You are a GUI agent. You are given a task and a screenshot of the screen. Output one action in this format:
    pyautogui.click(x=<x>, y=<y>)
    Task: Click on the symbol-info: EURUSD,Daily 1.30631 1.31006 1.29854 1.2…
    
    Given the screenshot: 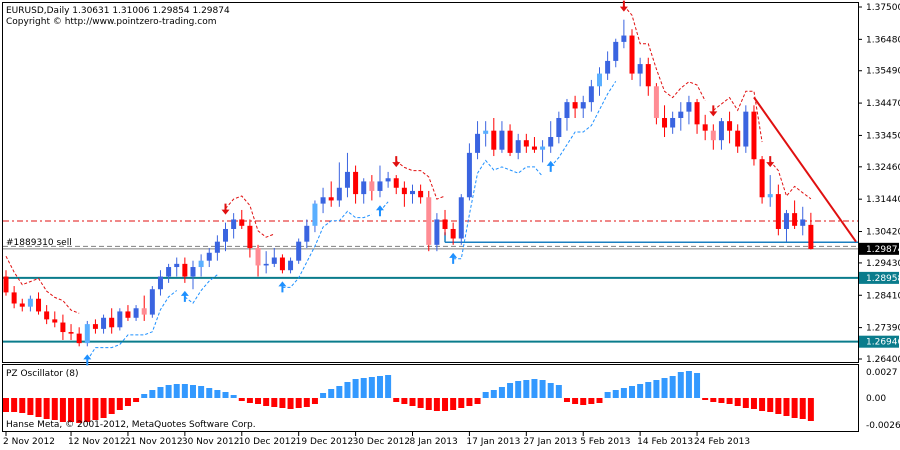 What is the action you would take?
    pyautogui.click(x=118, y=11)
    